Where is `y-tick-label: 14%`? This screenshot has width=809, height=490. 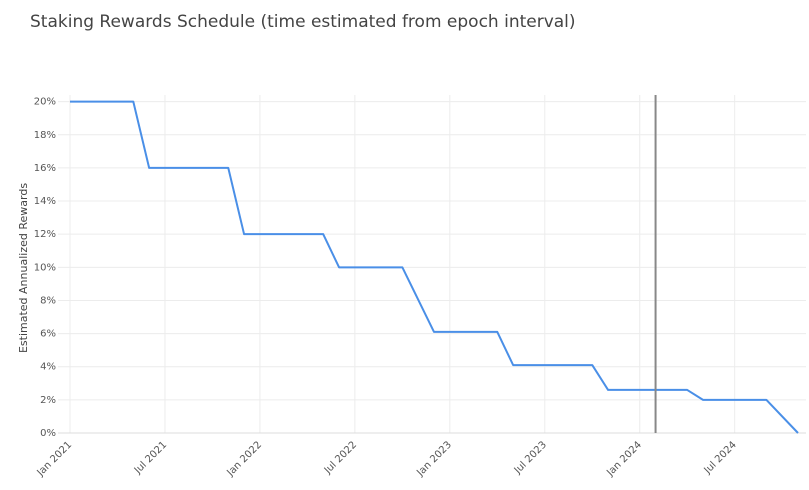
y-tick-label: 14% is located at coordinates (45, 201).